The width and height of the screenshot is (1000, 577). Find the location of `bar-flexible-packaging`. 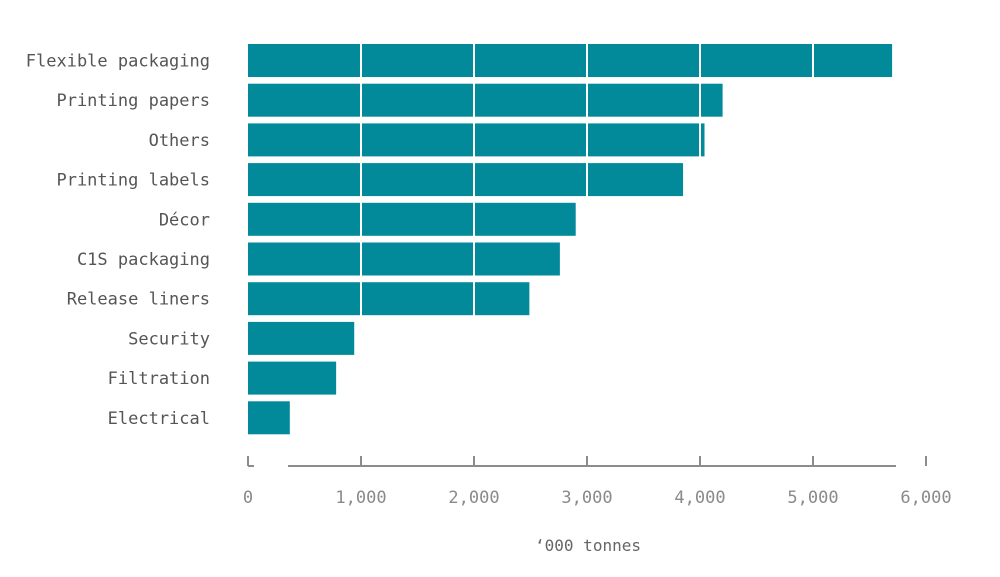

bar-flexible-packaging is located at coordinates (570, 60).